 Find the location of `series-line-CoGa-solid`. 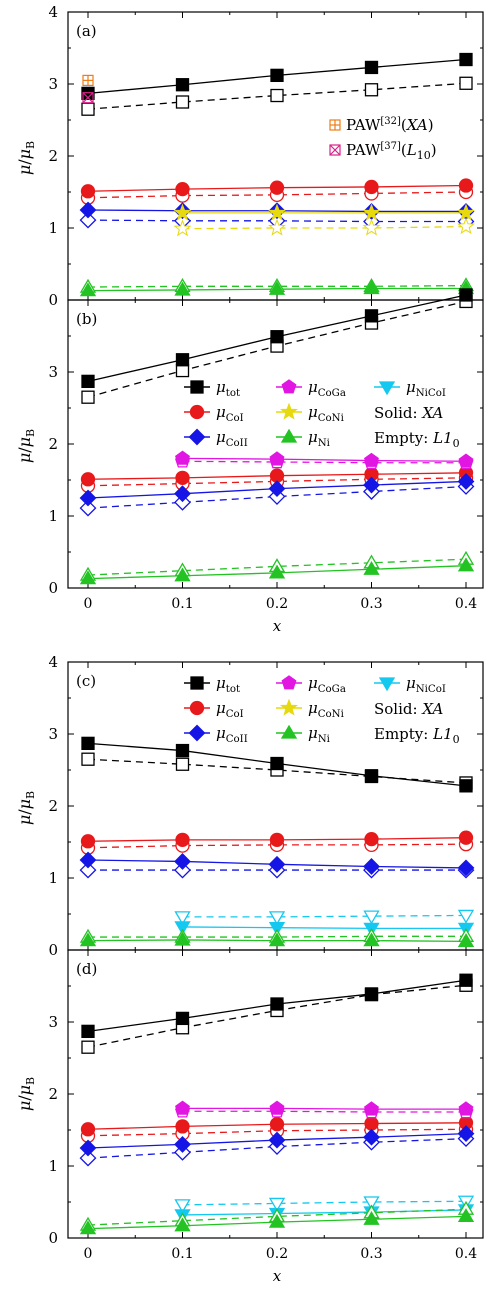

series-line-CoGa-solid is located at coordinates (324, 459).